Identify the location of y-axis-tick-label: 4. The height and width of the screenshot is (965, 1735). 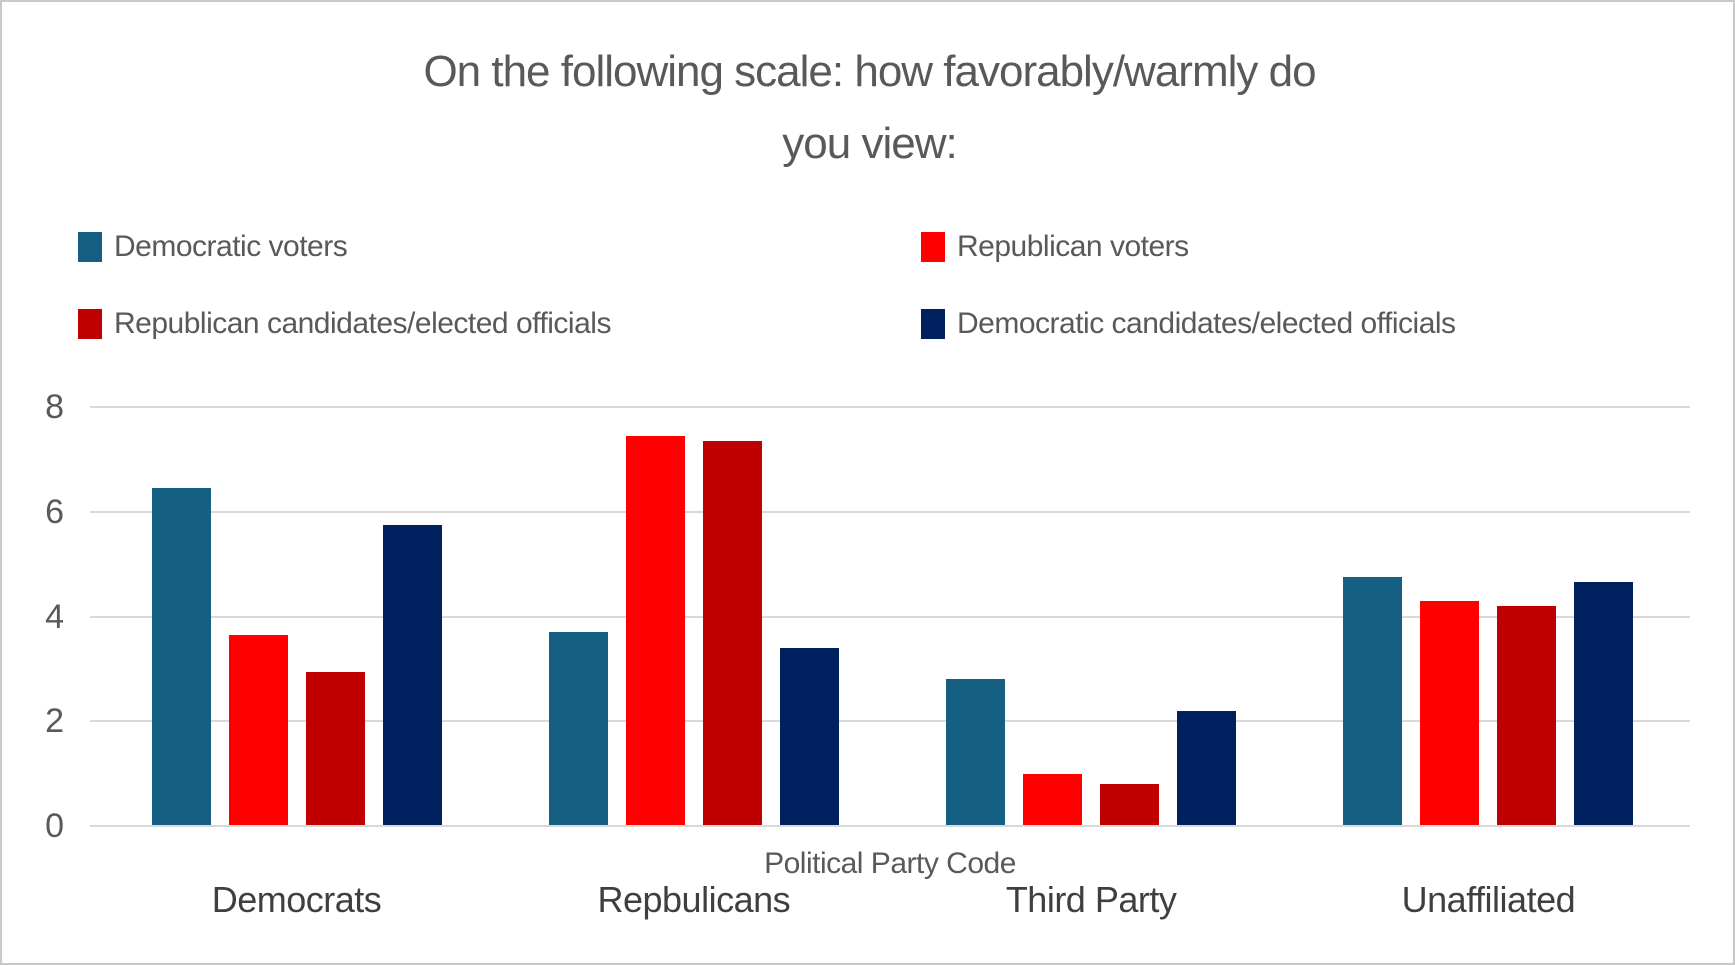
(54, 616).